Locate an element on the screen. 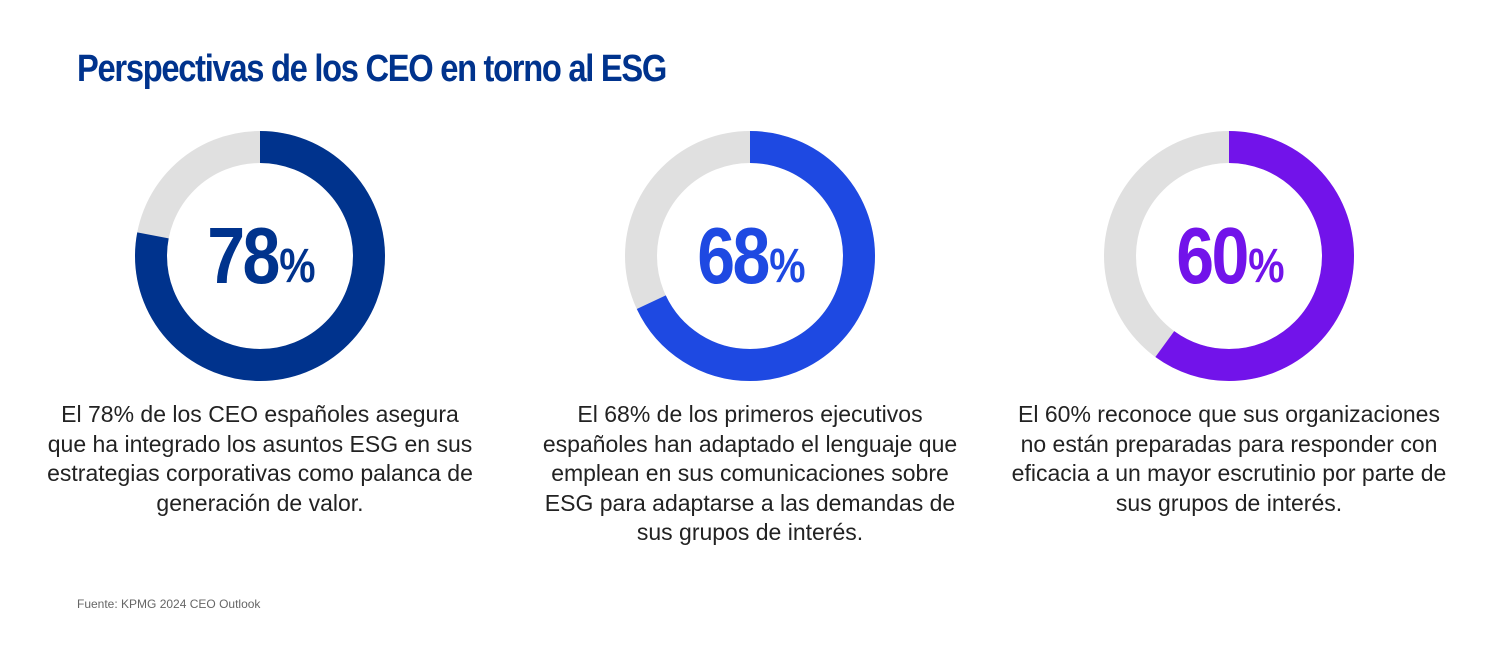 The width and height of the screenshot is (1500, 669). donut-center-label: 78% is located at coordinates (260, 256).